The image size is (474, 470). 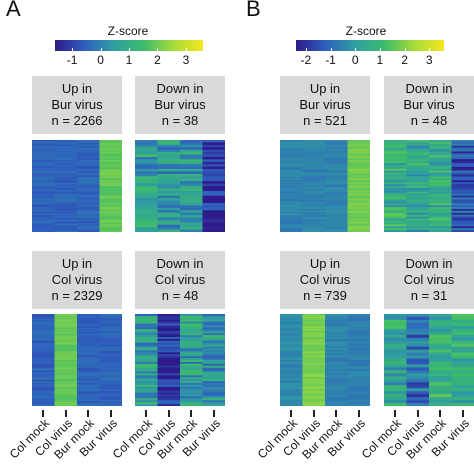 I want to click on strip-count: n = 521, so click(x=325, y=121).